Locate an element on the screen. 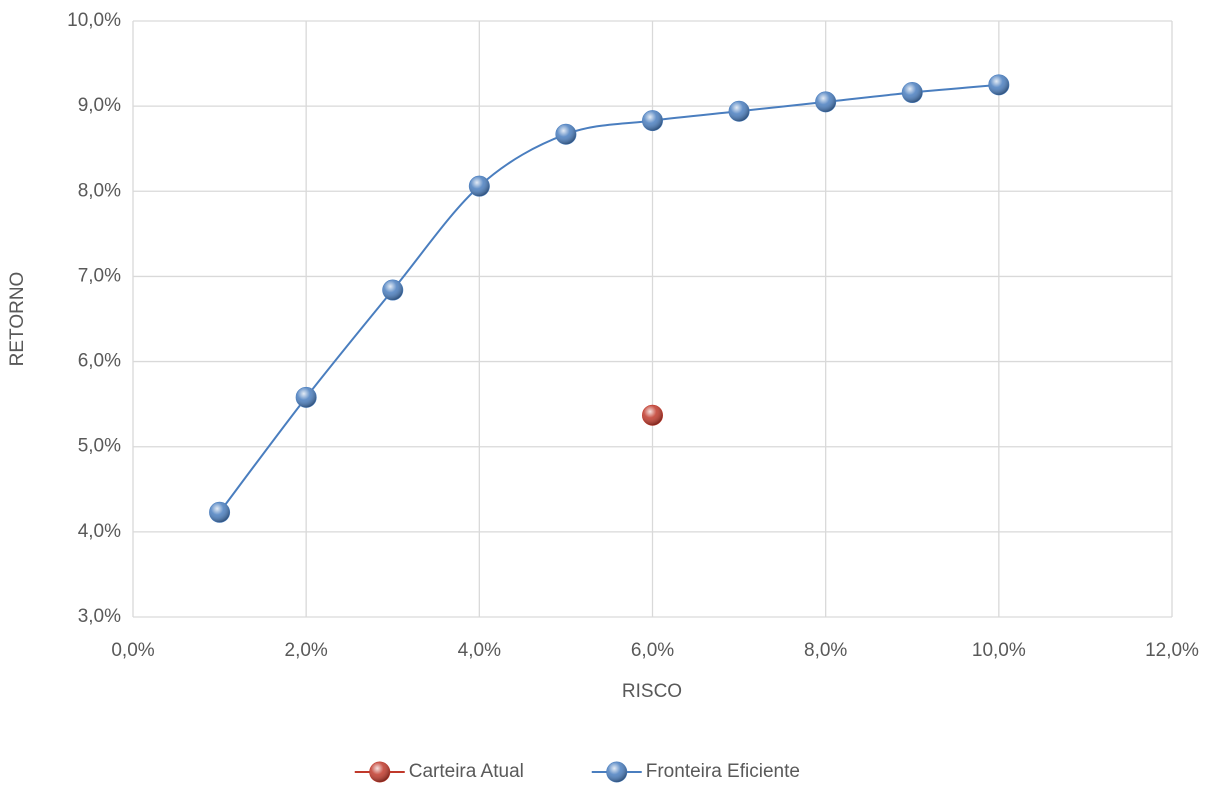 The width and height of the screenshot is (1215, 792). y-tick-label: 9,0% is located at coordinates (99, 105).